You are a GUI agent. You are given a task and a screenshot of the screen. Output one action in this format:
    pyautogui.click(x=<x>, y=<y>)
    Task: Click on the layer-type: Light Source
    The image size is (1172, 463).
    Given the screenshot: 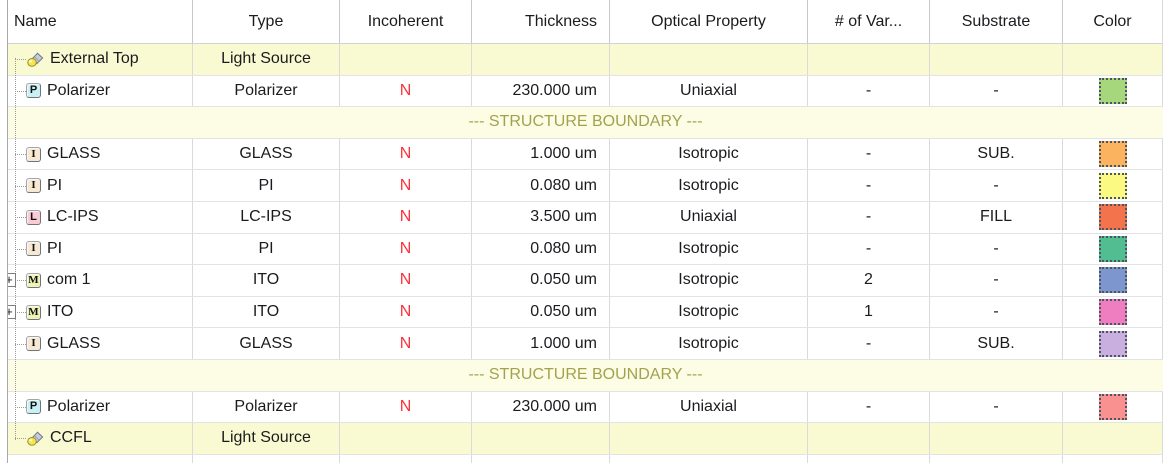 What is the action you would take?
    pyautogui.click(x=266, y=438)
    